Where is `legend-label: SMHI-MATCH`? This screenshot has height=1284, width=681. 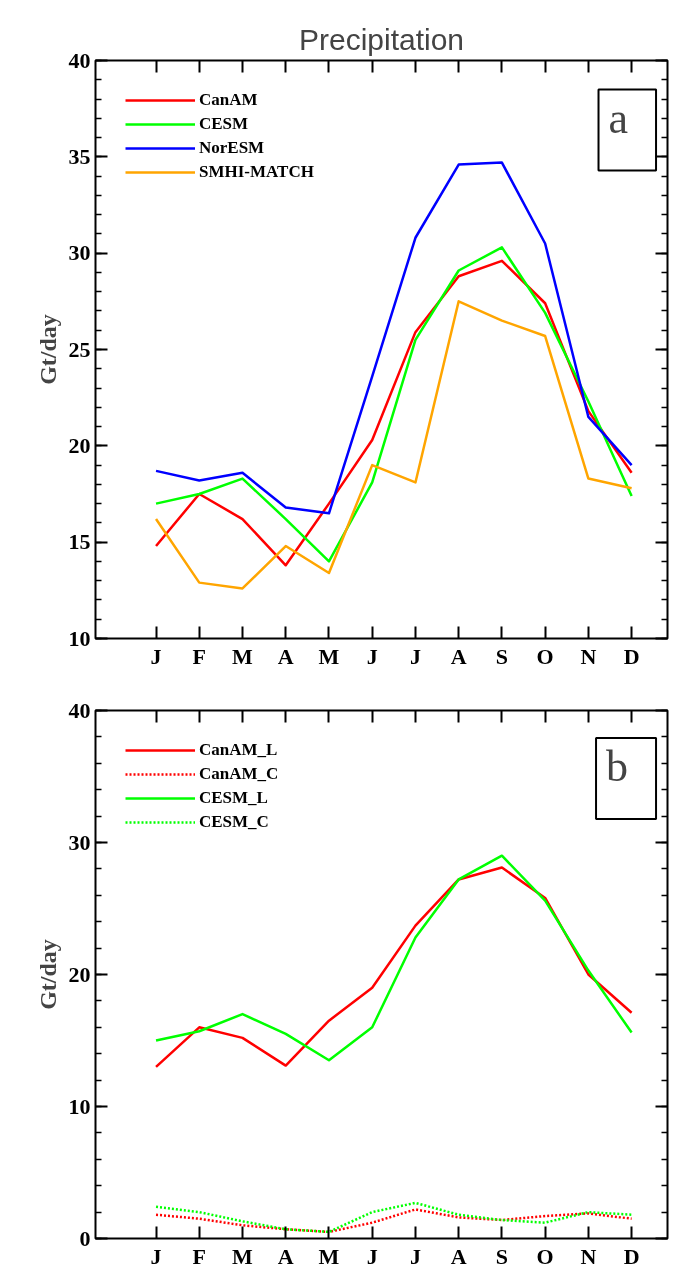
legend-label: SMHI-MATCH is located at coordinates (256, 172).